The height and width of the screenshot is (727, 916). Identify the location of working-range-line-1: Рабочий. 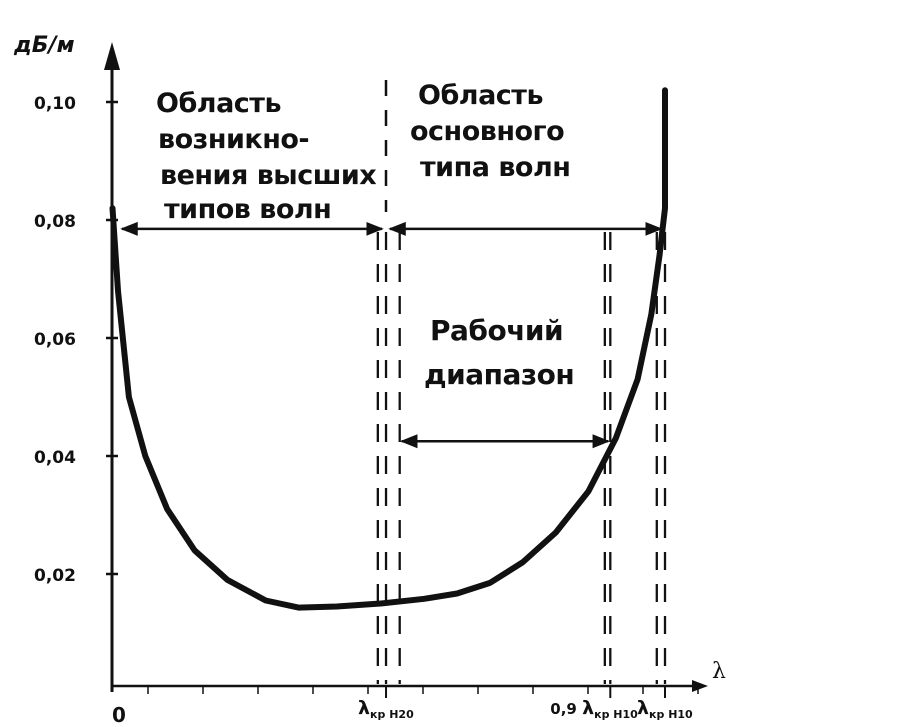
(496, 330).